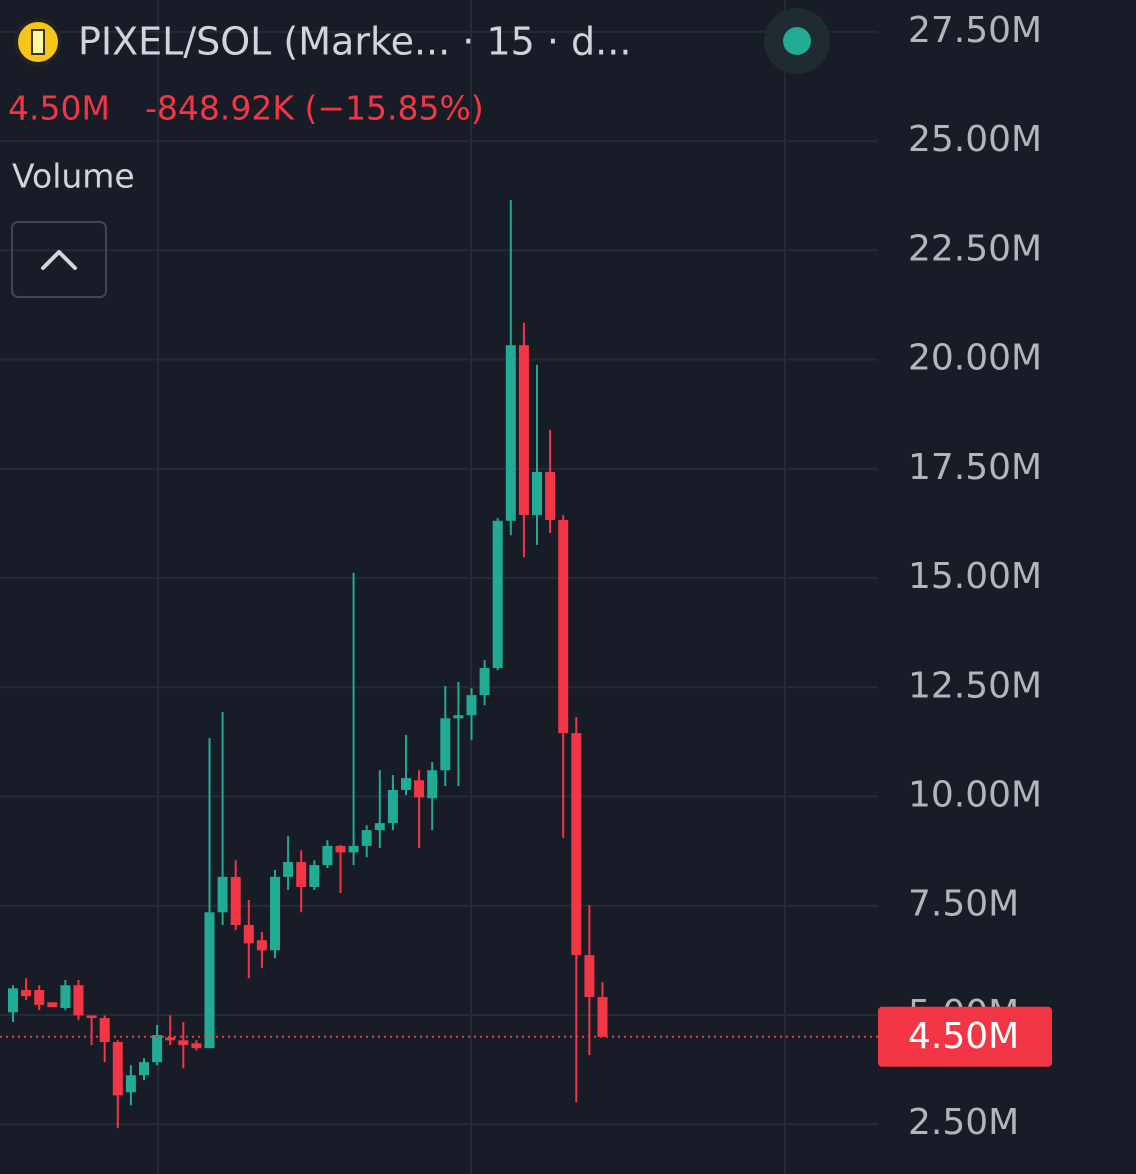  What do you see at coordinates (59, 108) in the screenshot?
I see `last-price: 4.50M` at bounding box center [59, 108].